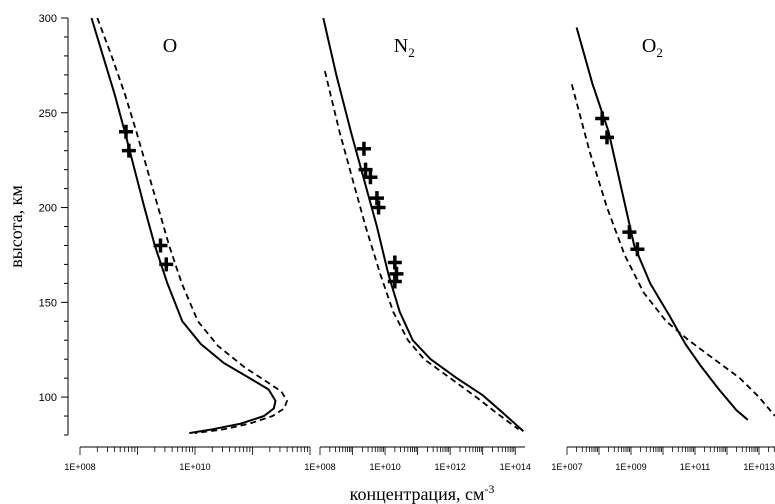 The image size is (775, 504). What do you see at coordinates (695, 467) in the screenshot?
I see `x-tick-label: 1E+011` at bounding box center [695, 467].